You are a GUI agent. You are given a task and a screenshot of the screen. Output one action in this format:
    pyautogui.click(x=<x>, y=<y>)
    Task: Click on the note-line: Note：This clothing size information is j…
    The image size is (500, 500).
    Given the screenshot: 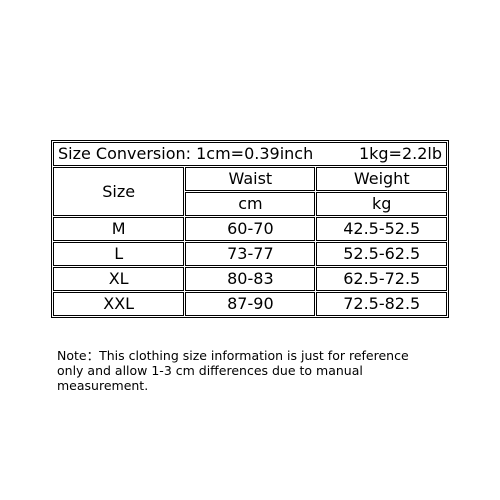 What is the action you would take?
    pyautogui.click(x=233, y=355)
    